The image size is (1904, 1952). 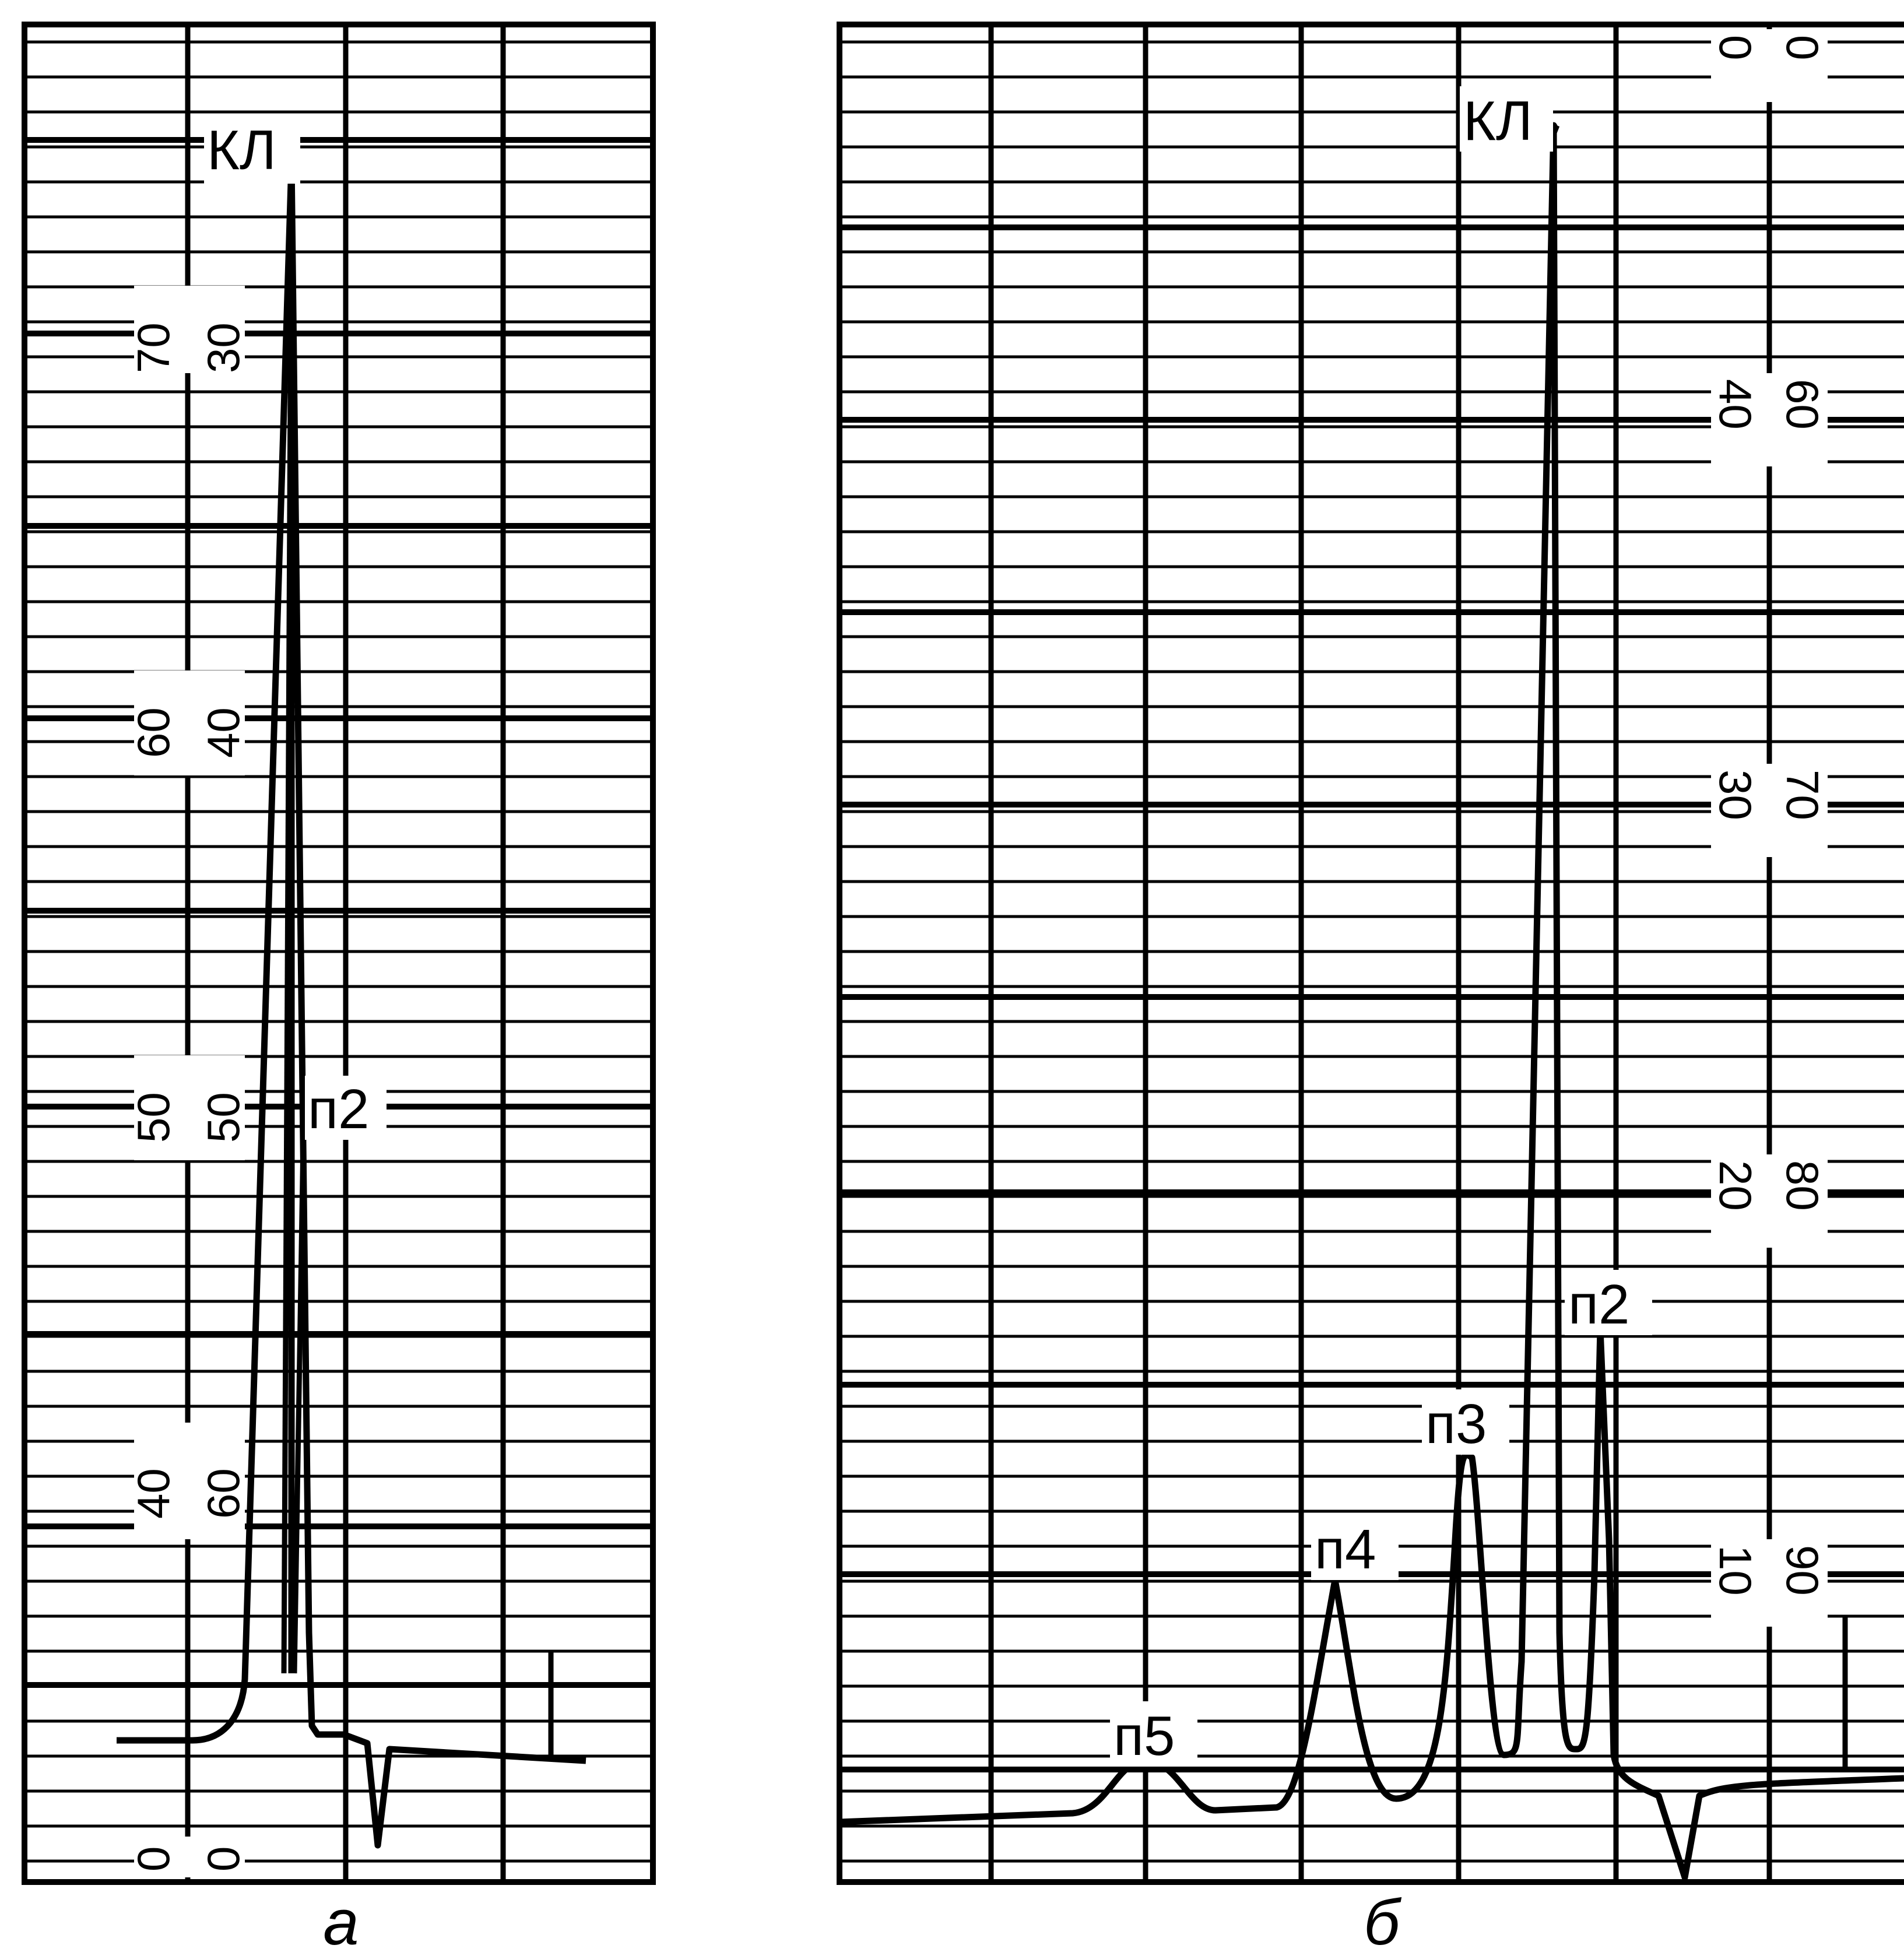 I want to click on scale-right-label: 30, so click(x=223, y=347).